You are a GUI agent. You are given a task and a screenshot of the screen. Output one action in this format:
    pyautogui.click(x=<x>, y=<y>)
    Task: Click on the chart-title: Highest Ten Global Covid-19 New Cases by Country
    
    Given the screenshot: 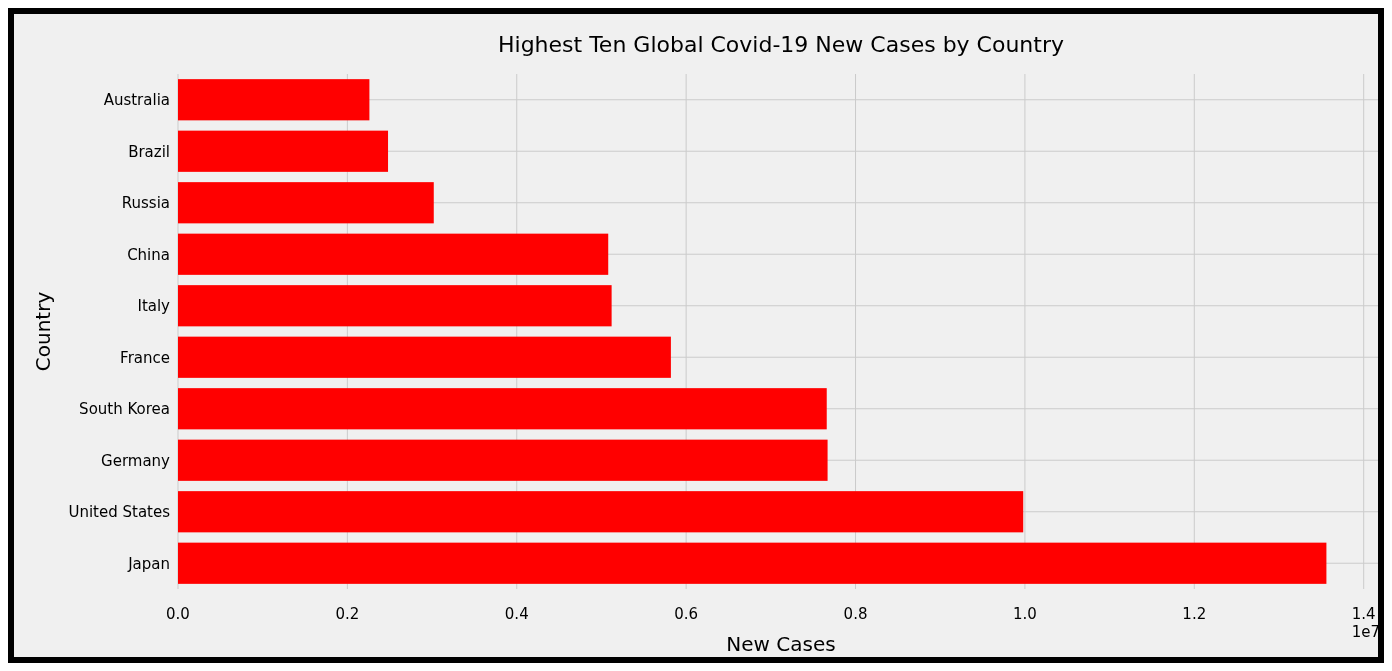 What is the action you would take?
    pyautogui.click(x=781, y=44)
    